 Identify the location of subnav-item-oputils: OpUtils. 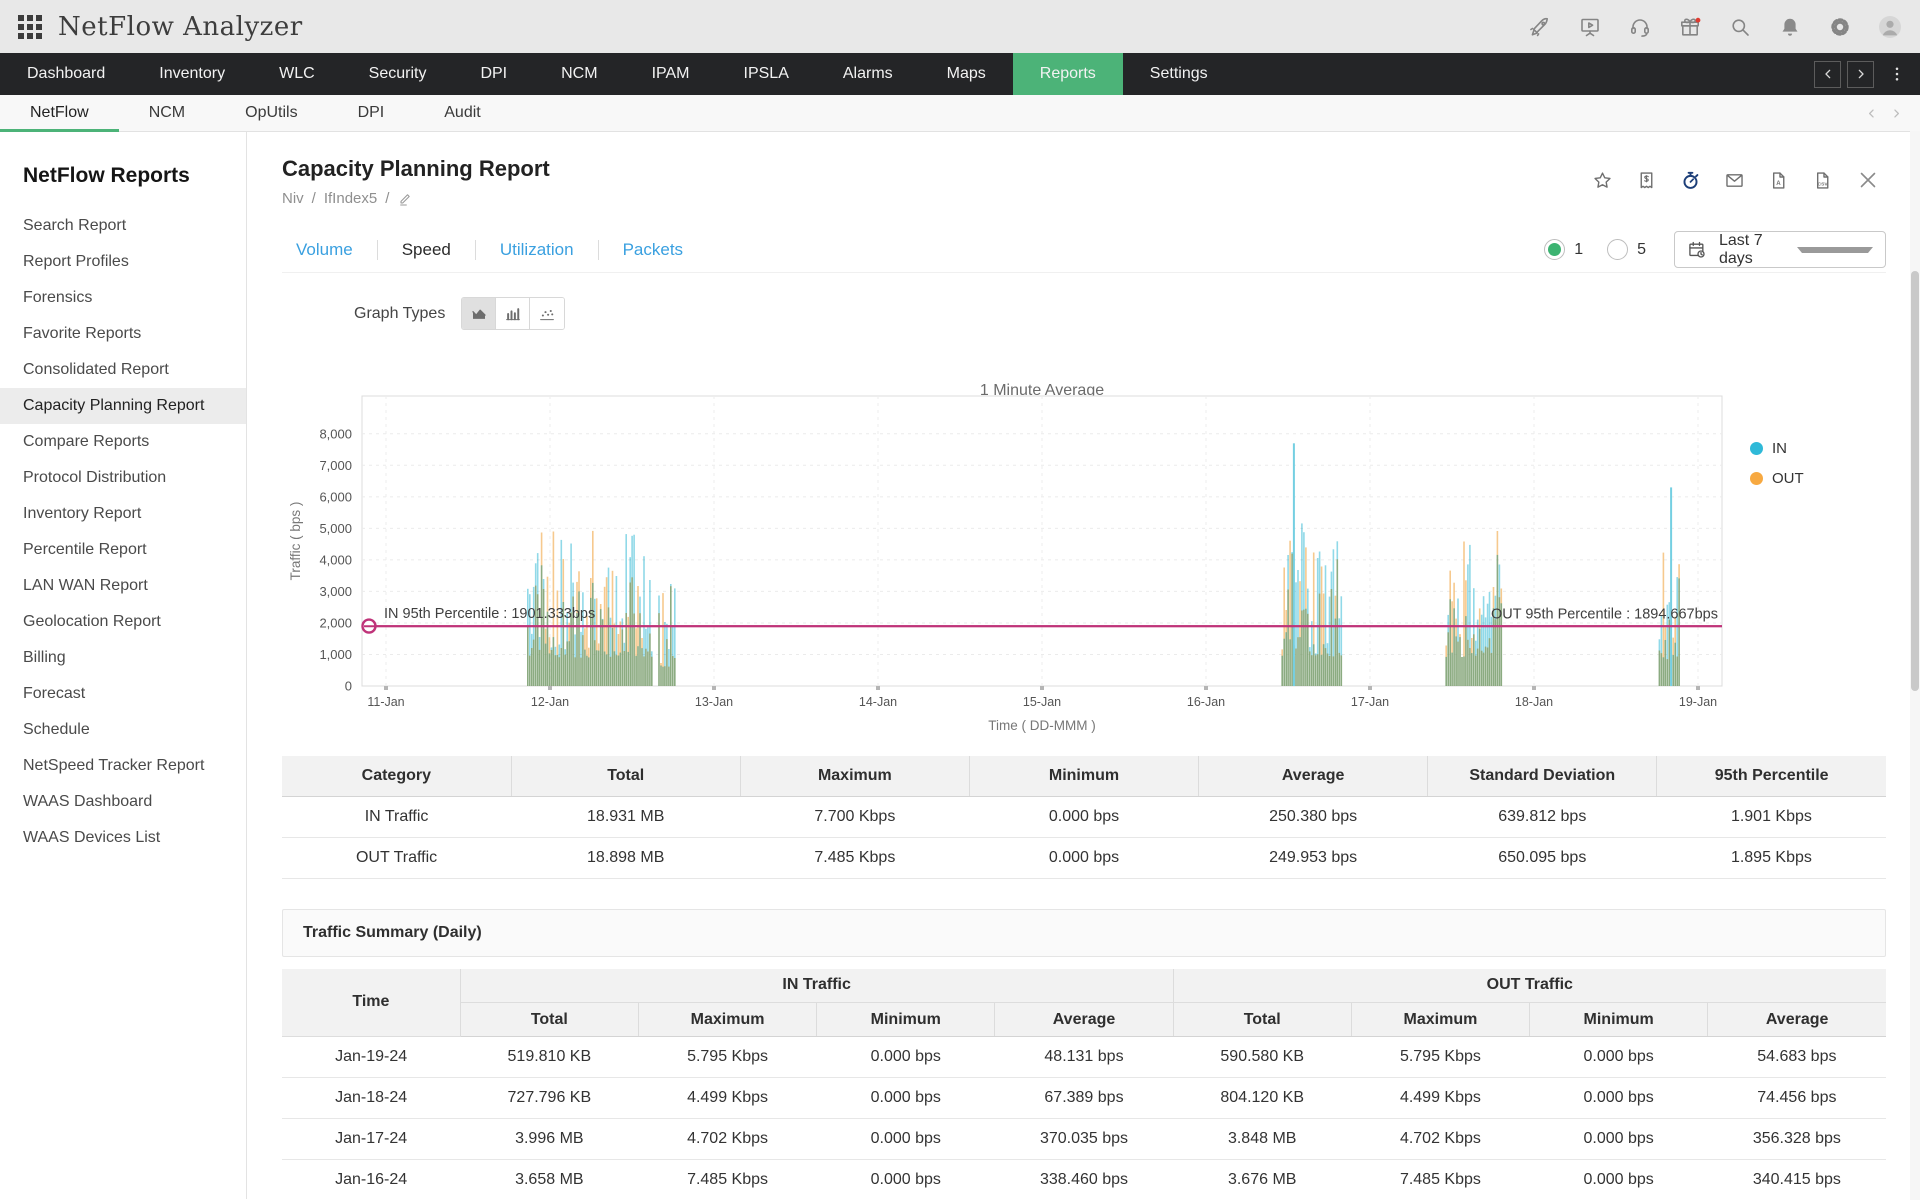
(271, 112).